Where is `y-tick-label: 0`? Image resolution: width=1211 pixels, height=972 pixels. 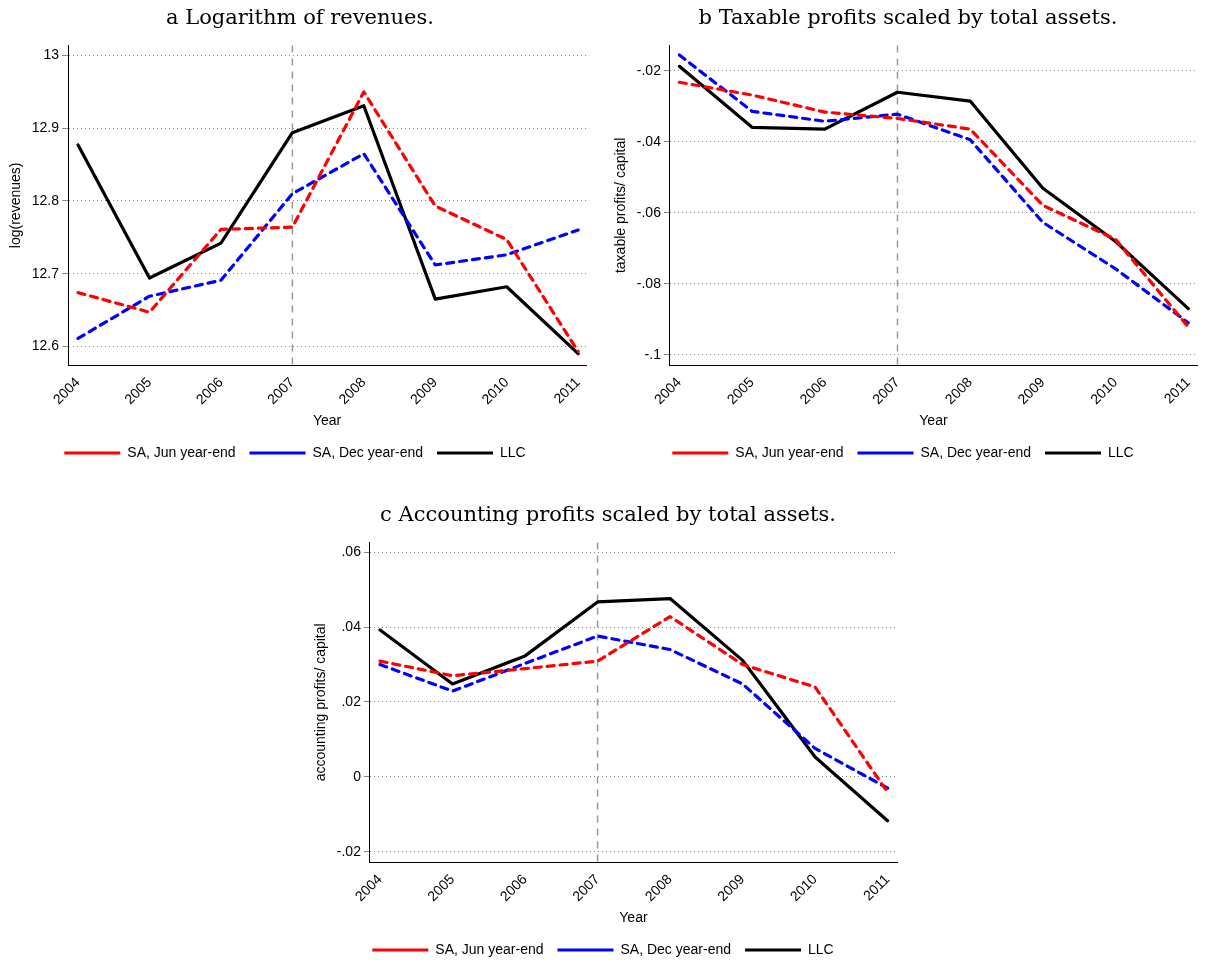 y-tick-label: 0 is located at coordinates (357, 775).